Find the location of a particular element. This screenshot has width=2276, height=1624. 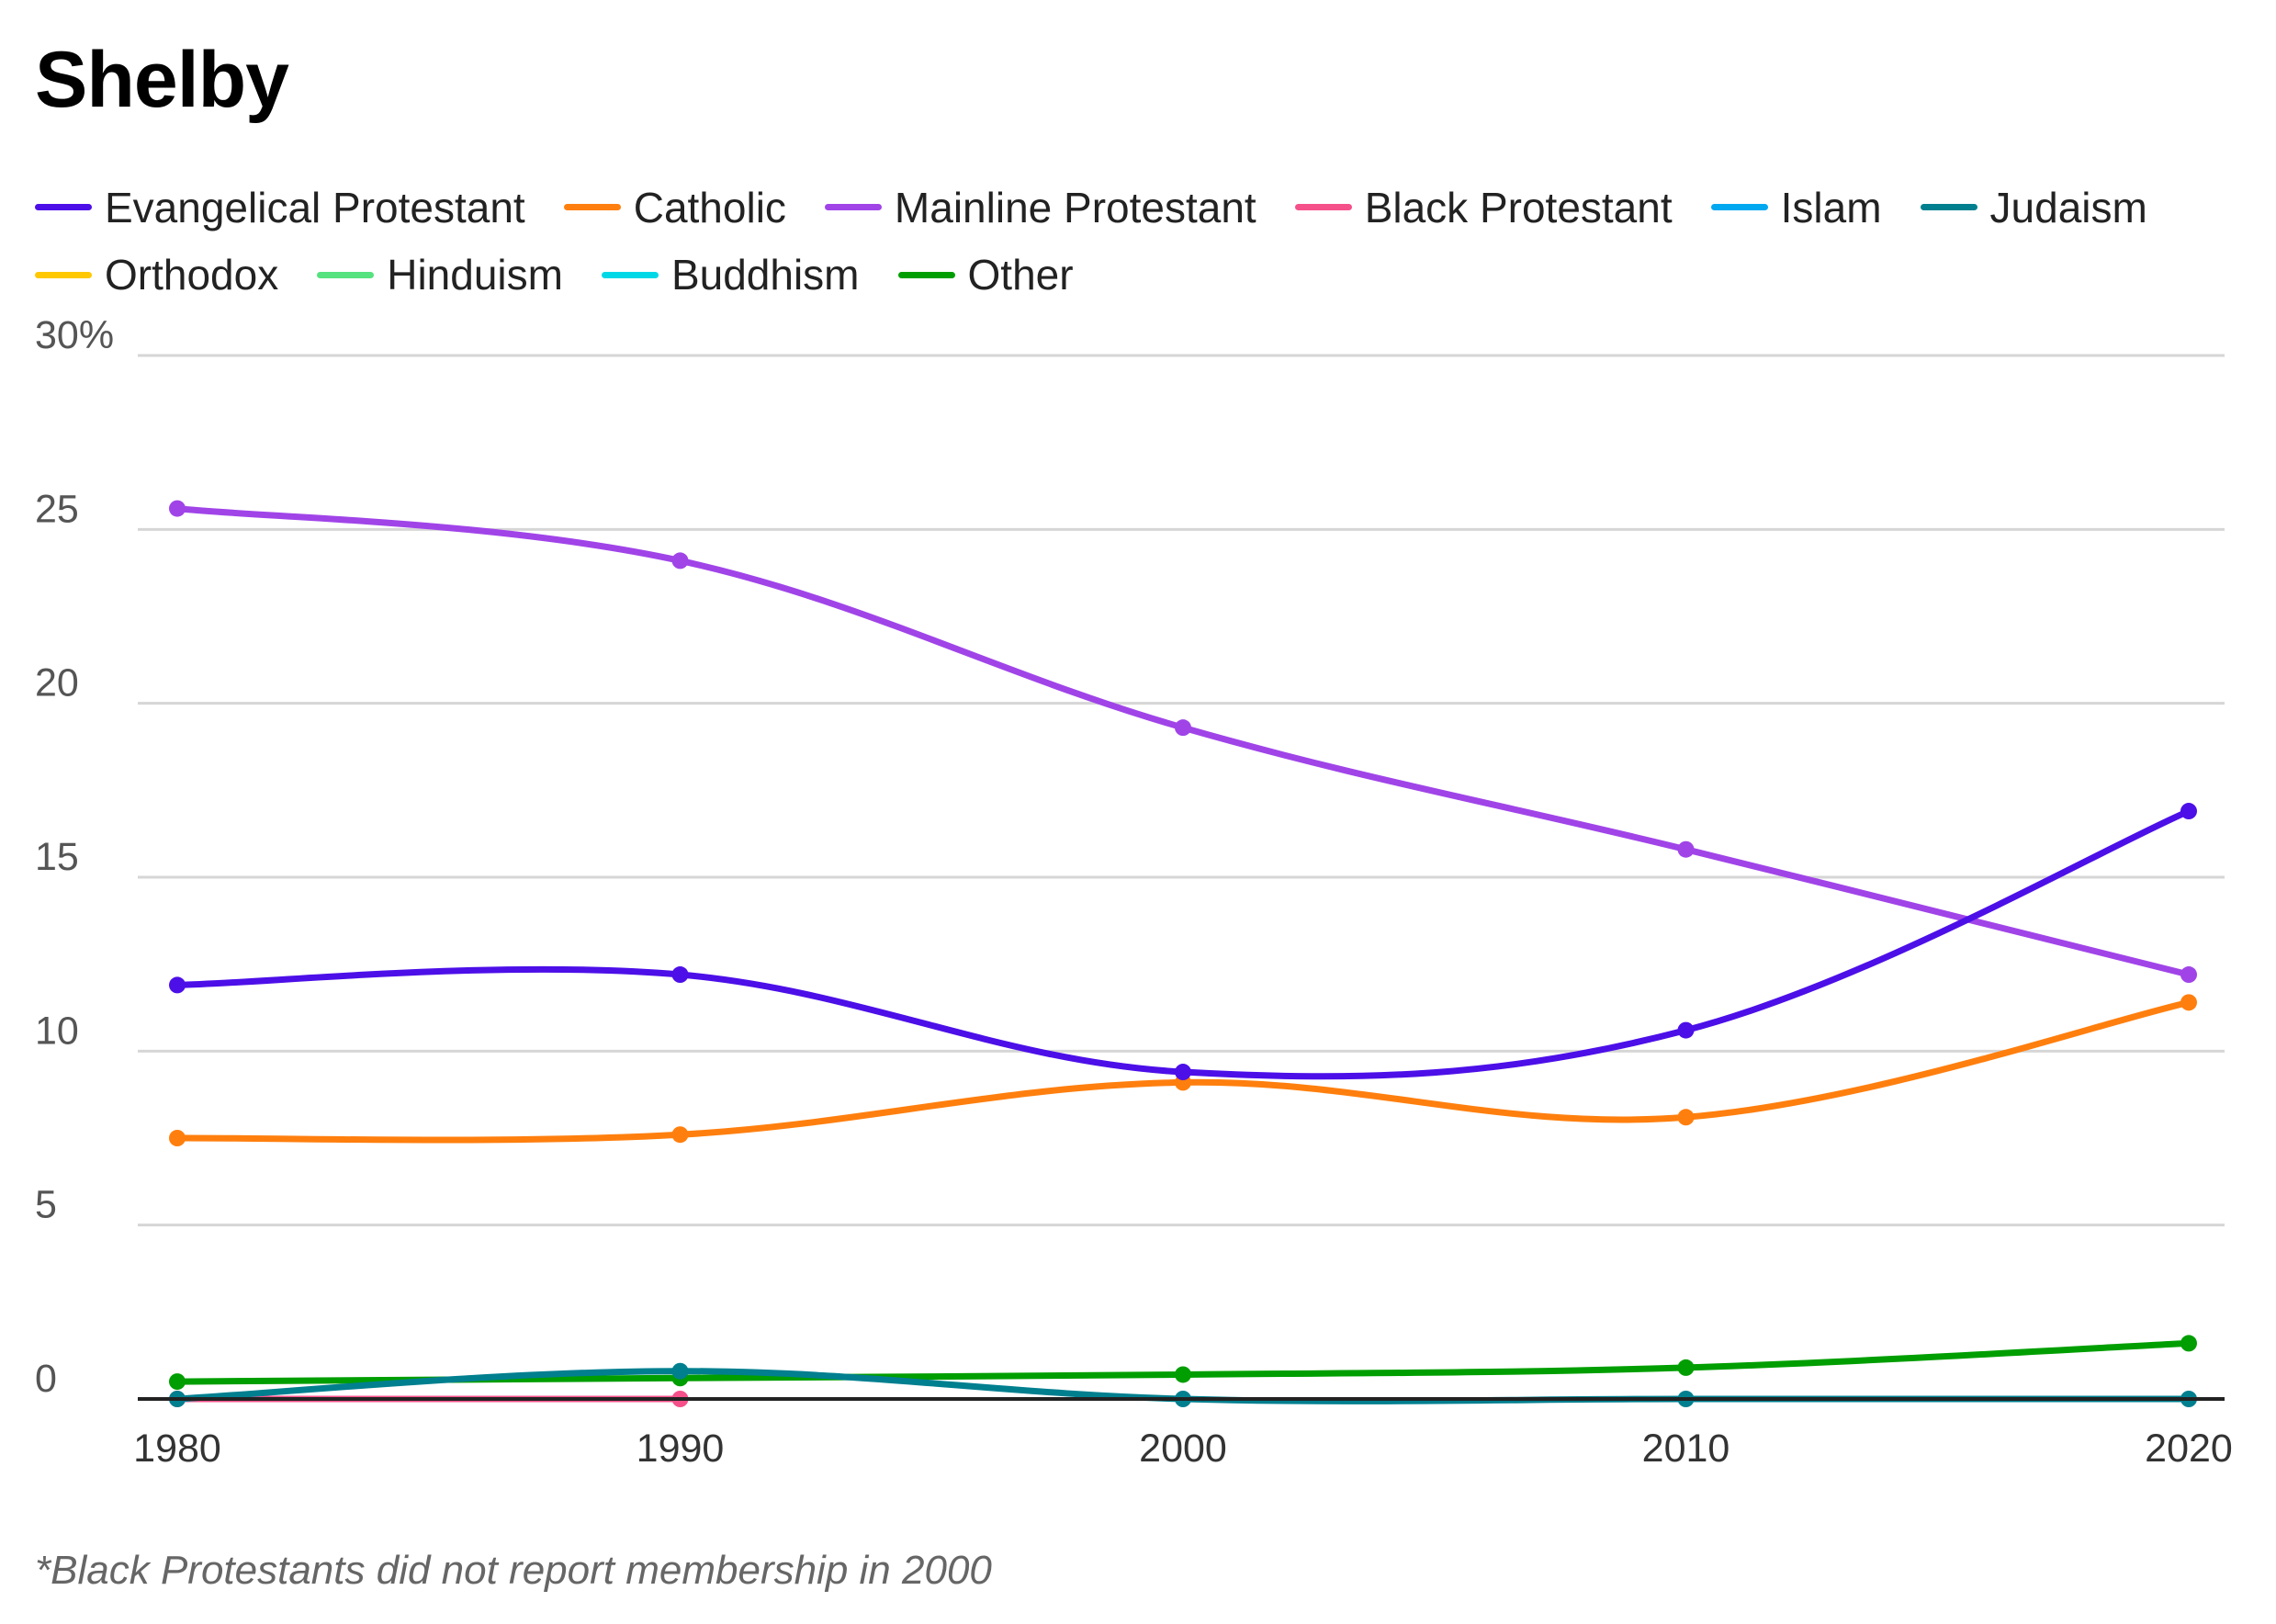

legend-label: Islam is located at coordinates (1831, 207).